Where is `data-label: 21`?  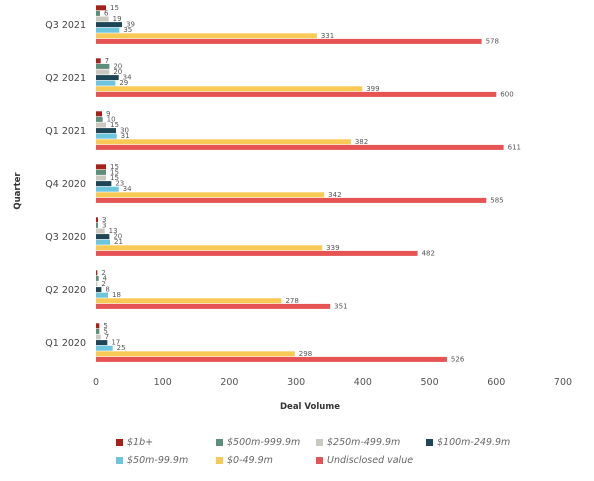 data-label: 21 is located at coordinates (118, 242).